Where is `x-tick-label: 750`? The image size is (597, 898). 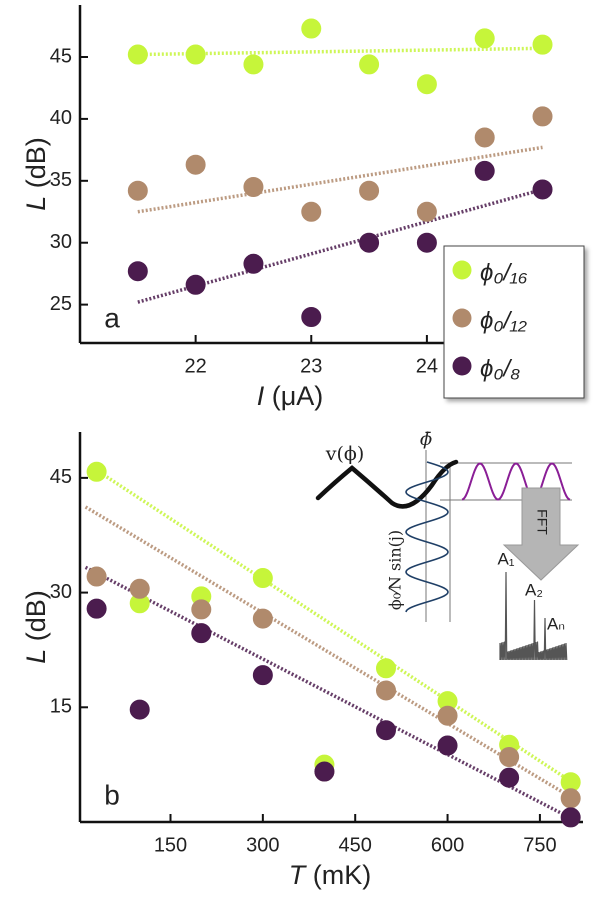 x-tick-label: 750 is located at coordinates (539, 845).